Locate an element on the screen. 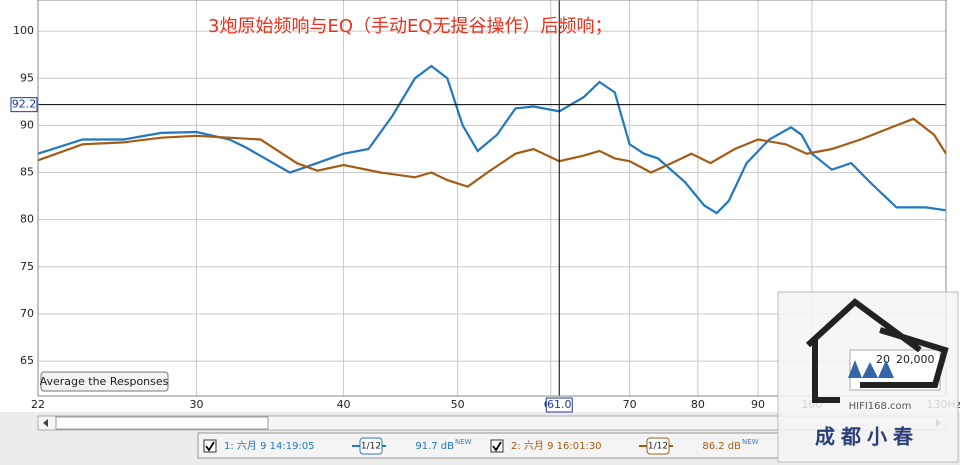 The image size is (960, 465). cursor-y-box is located at coordinates (24, 105).